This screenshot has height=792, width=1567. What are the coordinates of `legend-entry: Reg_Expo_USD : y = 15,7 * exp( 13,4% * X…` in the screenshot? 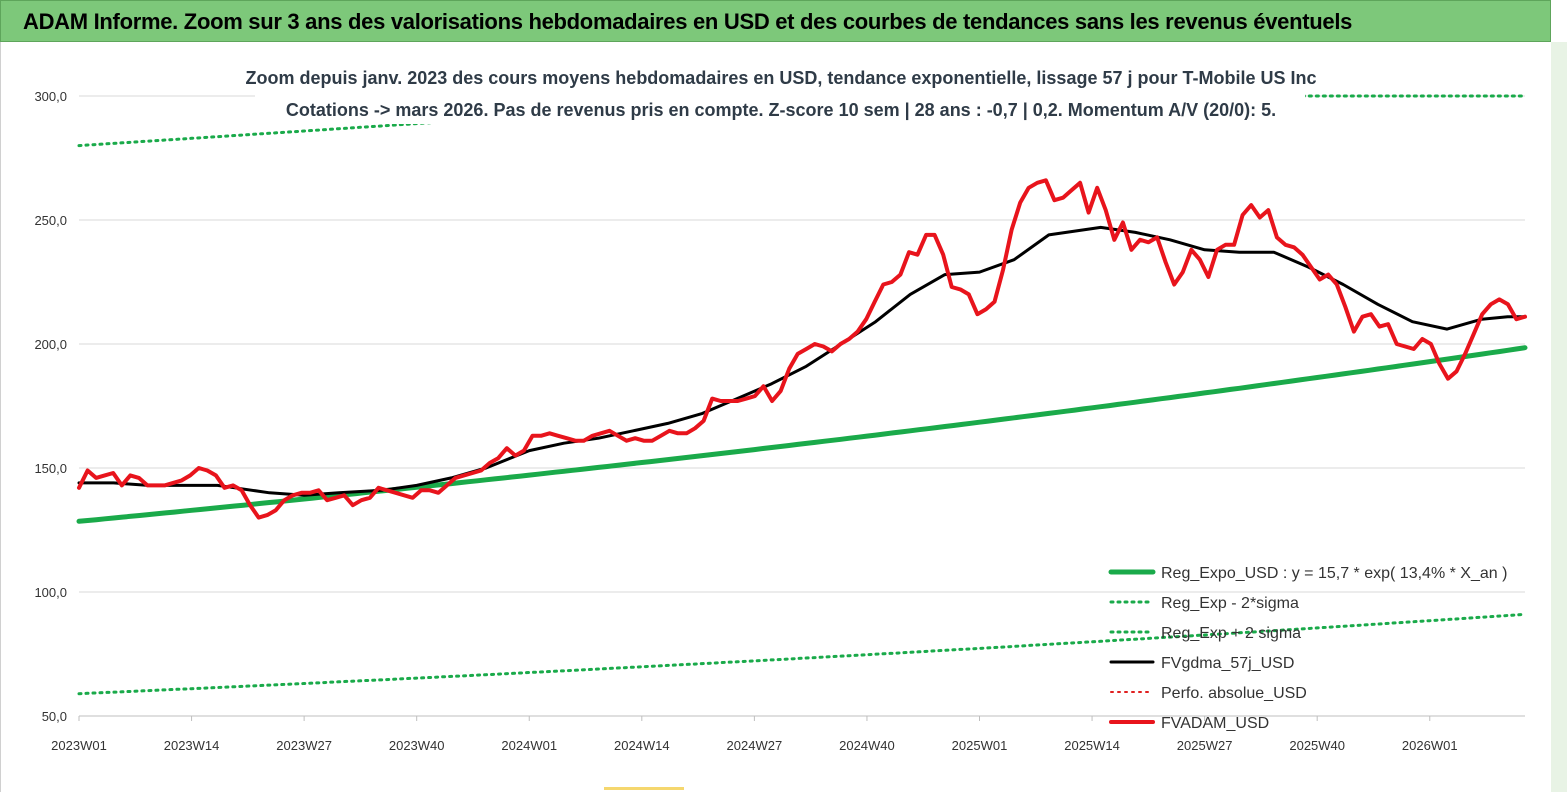 It's located at (1334, 573).